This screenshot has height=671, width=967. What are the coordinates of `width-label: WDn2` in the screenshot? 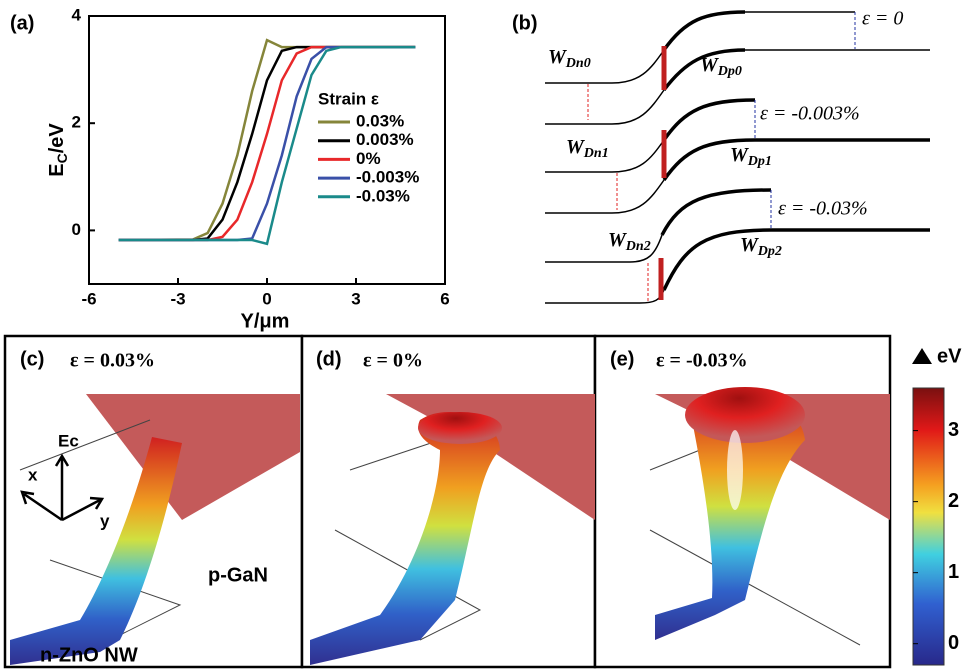 It's located at (629, 242).